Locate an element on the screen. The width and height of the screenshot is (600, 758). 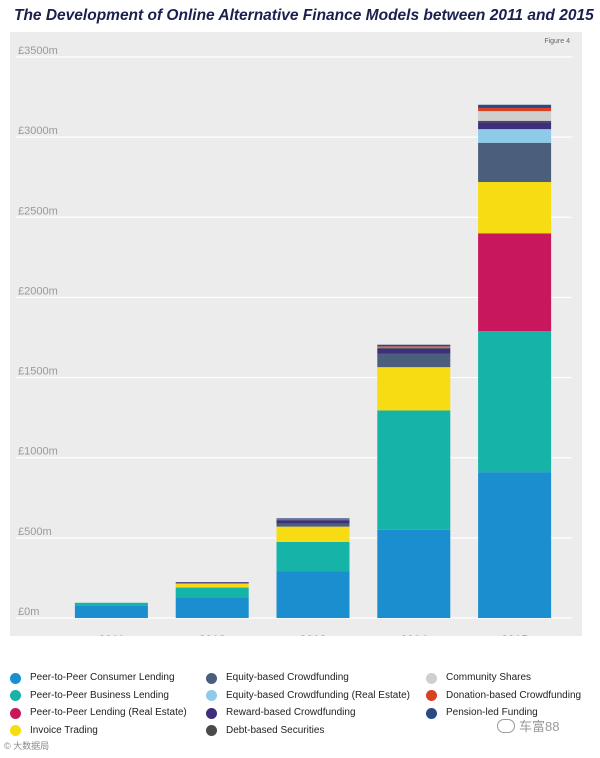
watermark-left: © 大数据局 is located at coordinates (26, 745).